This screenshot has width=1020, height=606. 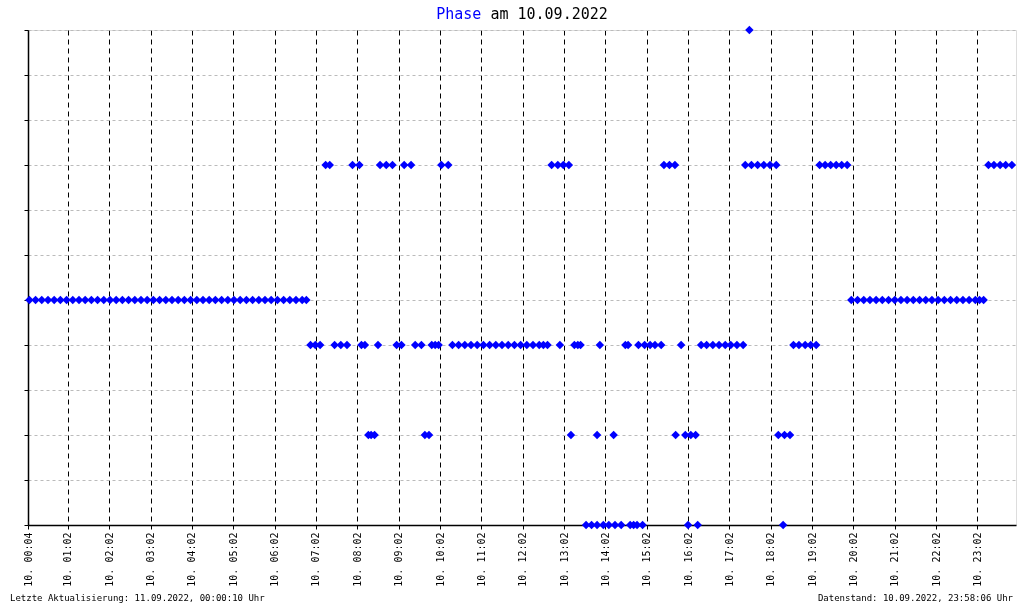 I want to click on x-tick-label: 10. 01:02, so click(x=68, y=559).